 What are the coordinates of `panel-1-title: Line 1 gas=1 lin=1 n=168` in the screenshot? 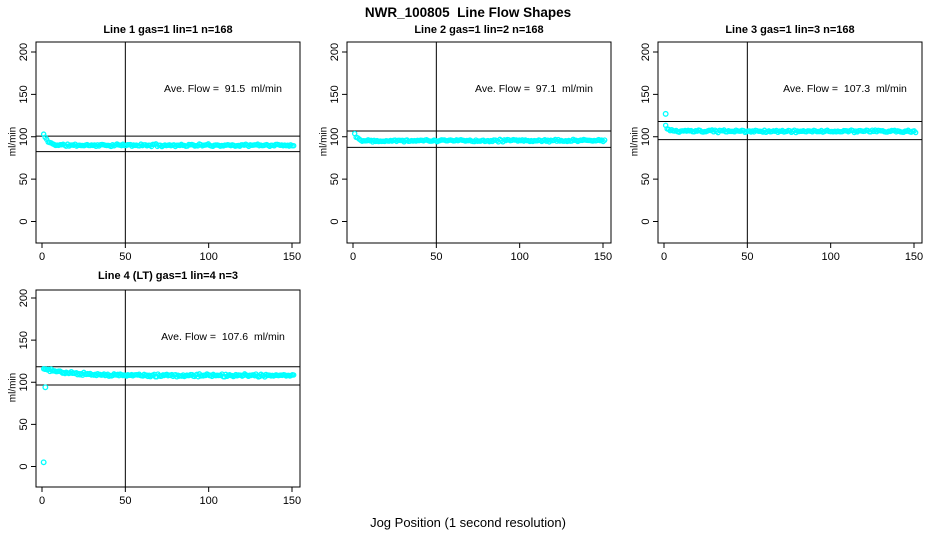 It's located at (168, 30).